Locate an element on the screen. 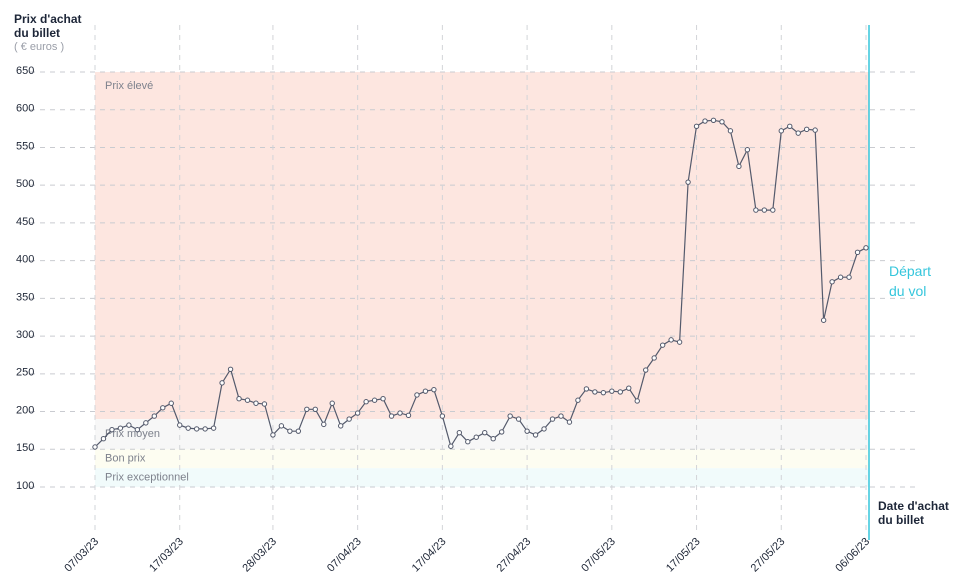  x-tick-label: 17/05/23 is located at coordinates (683, 555).